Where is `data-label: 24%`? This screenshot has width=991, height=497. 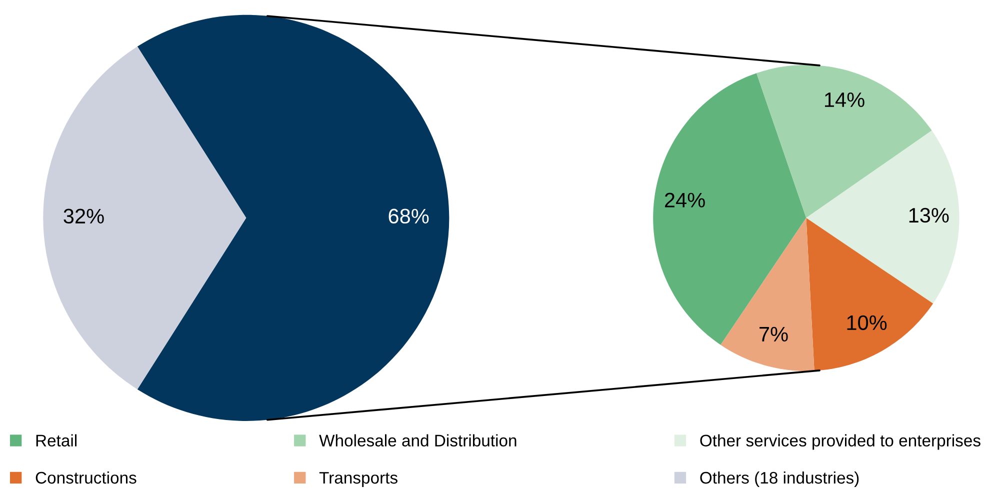 data-label: 24% is located at coordinates (684, 200).